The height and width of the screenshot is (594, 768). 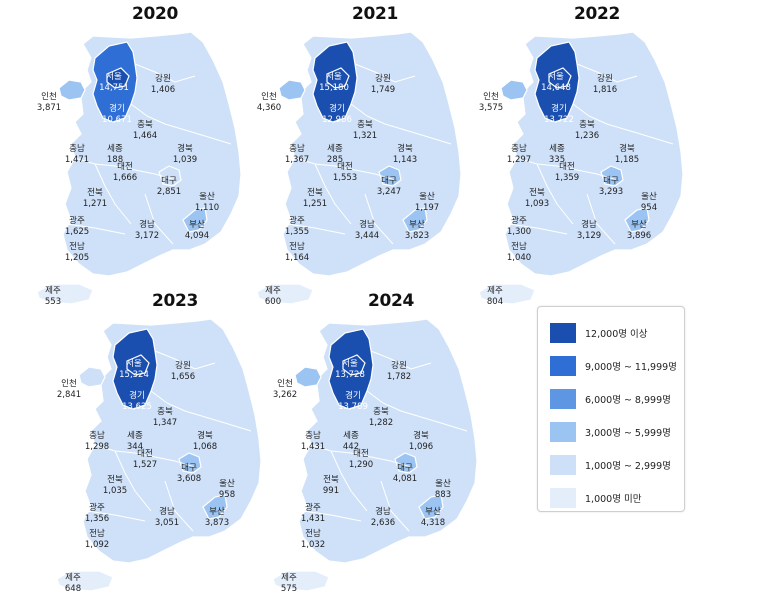 What do you see at coordinates (49, 97) in the screenshot?
I see `region-name: 인천` at bounding box center [49, 97].